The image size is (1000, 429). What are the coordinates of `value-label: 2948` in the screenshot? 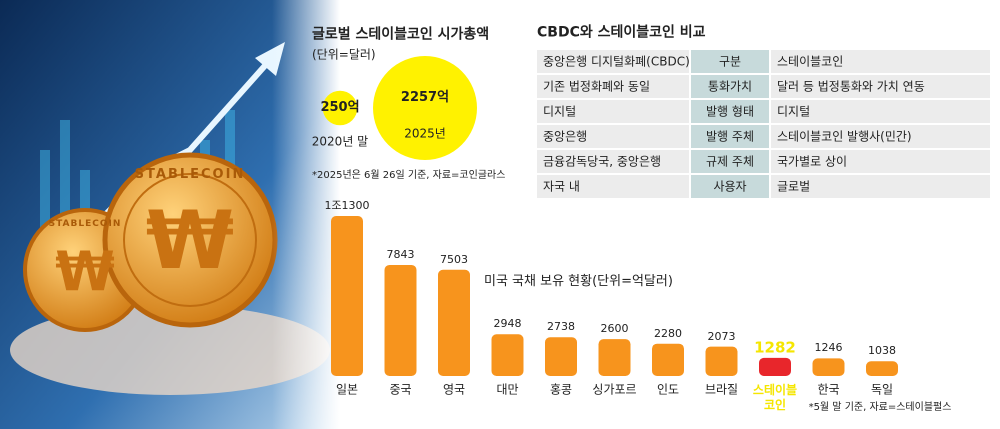 It's located at (507, 324).